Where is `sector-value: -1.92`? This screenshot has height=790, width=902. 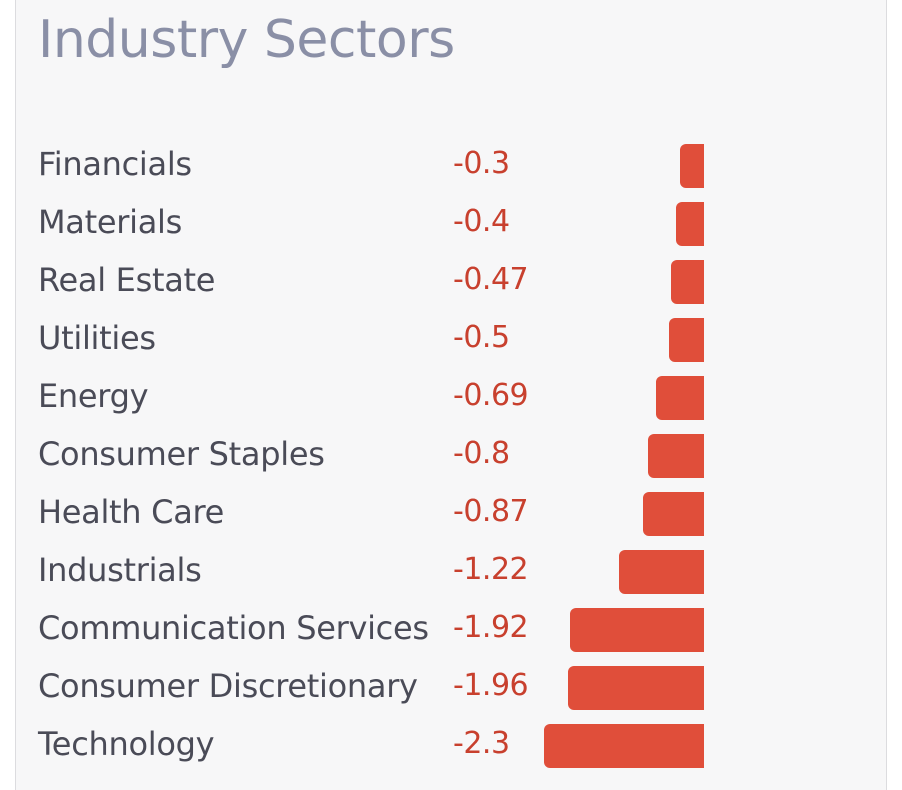
sector-value: -1.92 is located at coordinates (491, 627).